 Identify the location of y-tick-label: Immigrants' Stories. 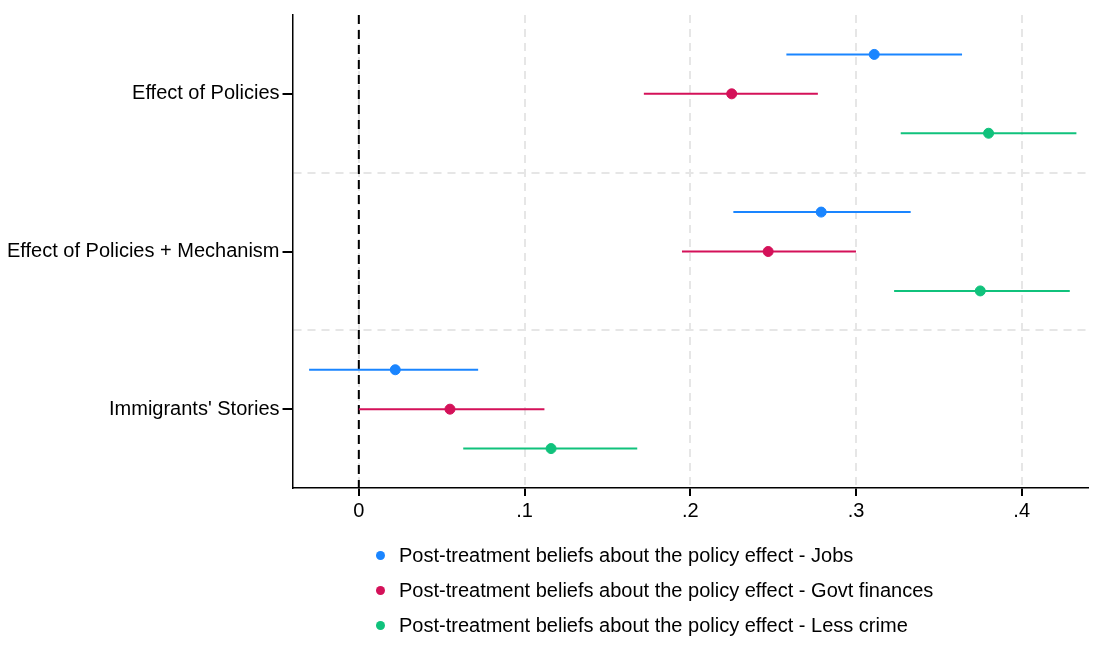
(194, 407).